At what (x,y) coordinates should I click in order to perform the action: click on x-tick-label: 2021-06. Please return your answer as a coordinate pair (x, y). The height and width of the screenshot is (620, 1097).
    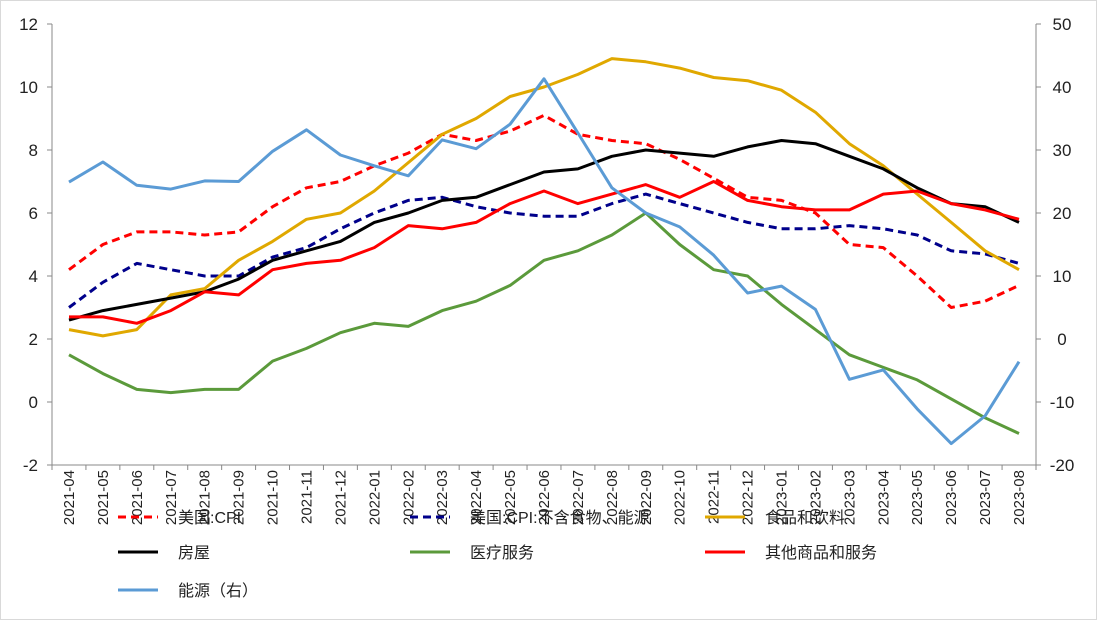
    Looking at the image, I should click on (137, 497).